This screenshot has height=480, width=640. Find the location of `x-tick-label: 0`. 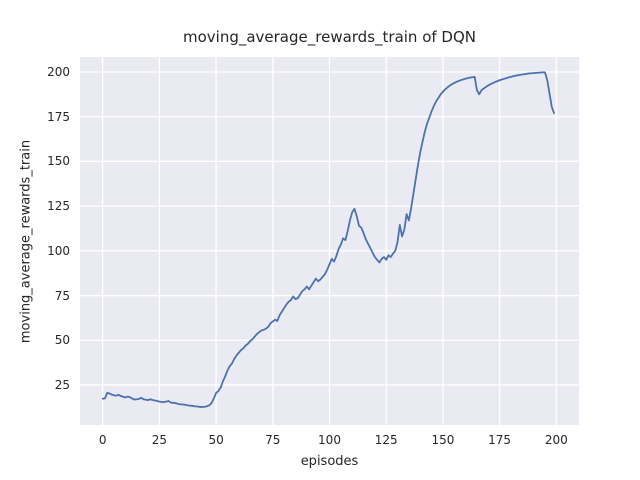

x-tick-label: 0 is located at coordinates (102, 440).